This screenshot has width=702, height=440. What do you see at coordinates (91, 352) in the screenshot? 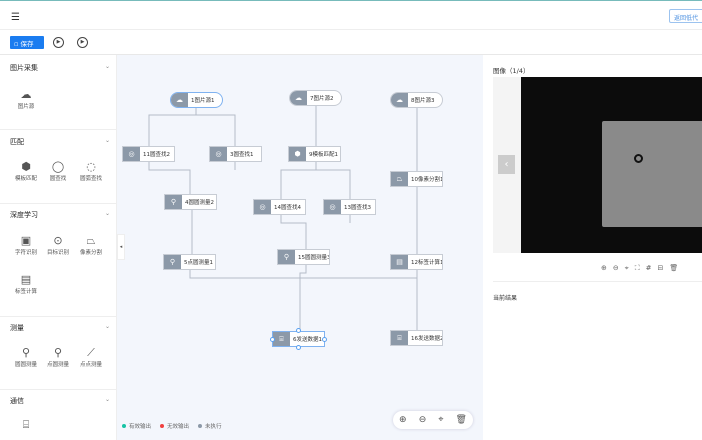
I see `line-icon: ⟋` at bounding box center [91, 352].